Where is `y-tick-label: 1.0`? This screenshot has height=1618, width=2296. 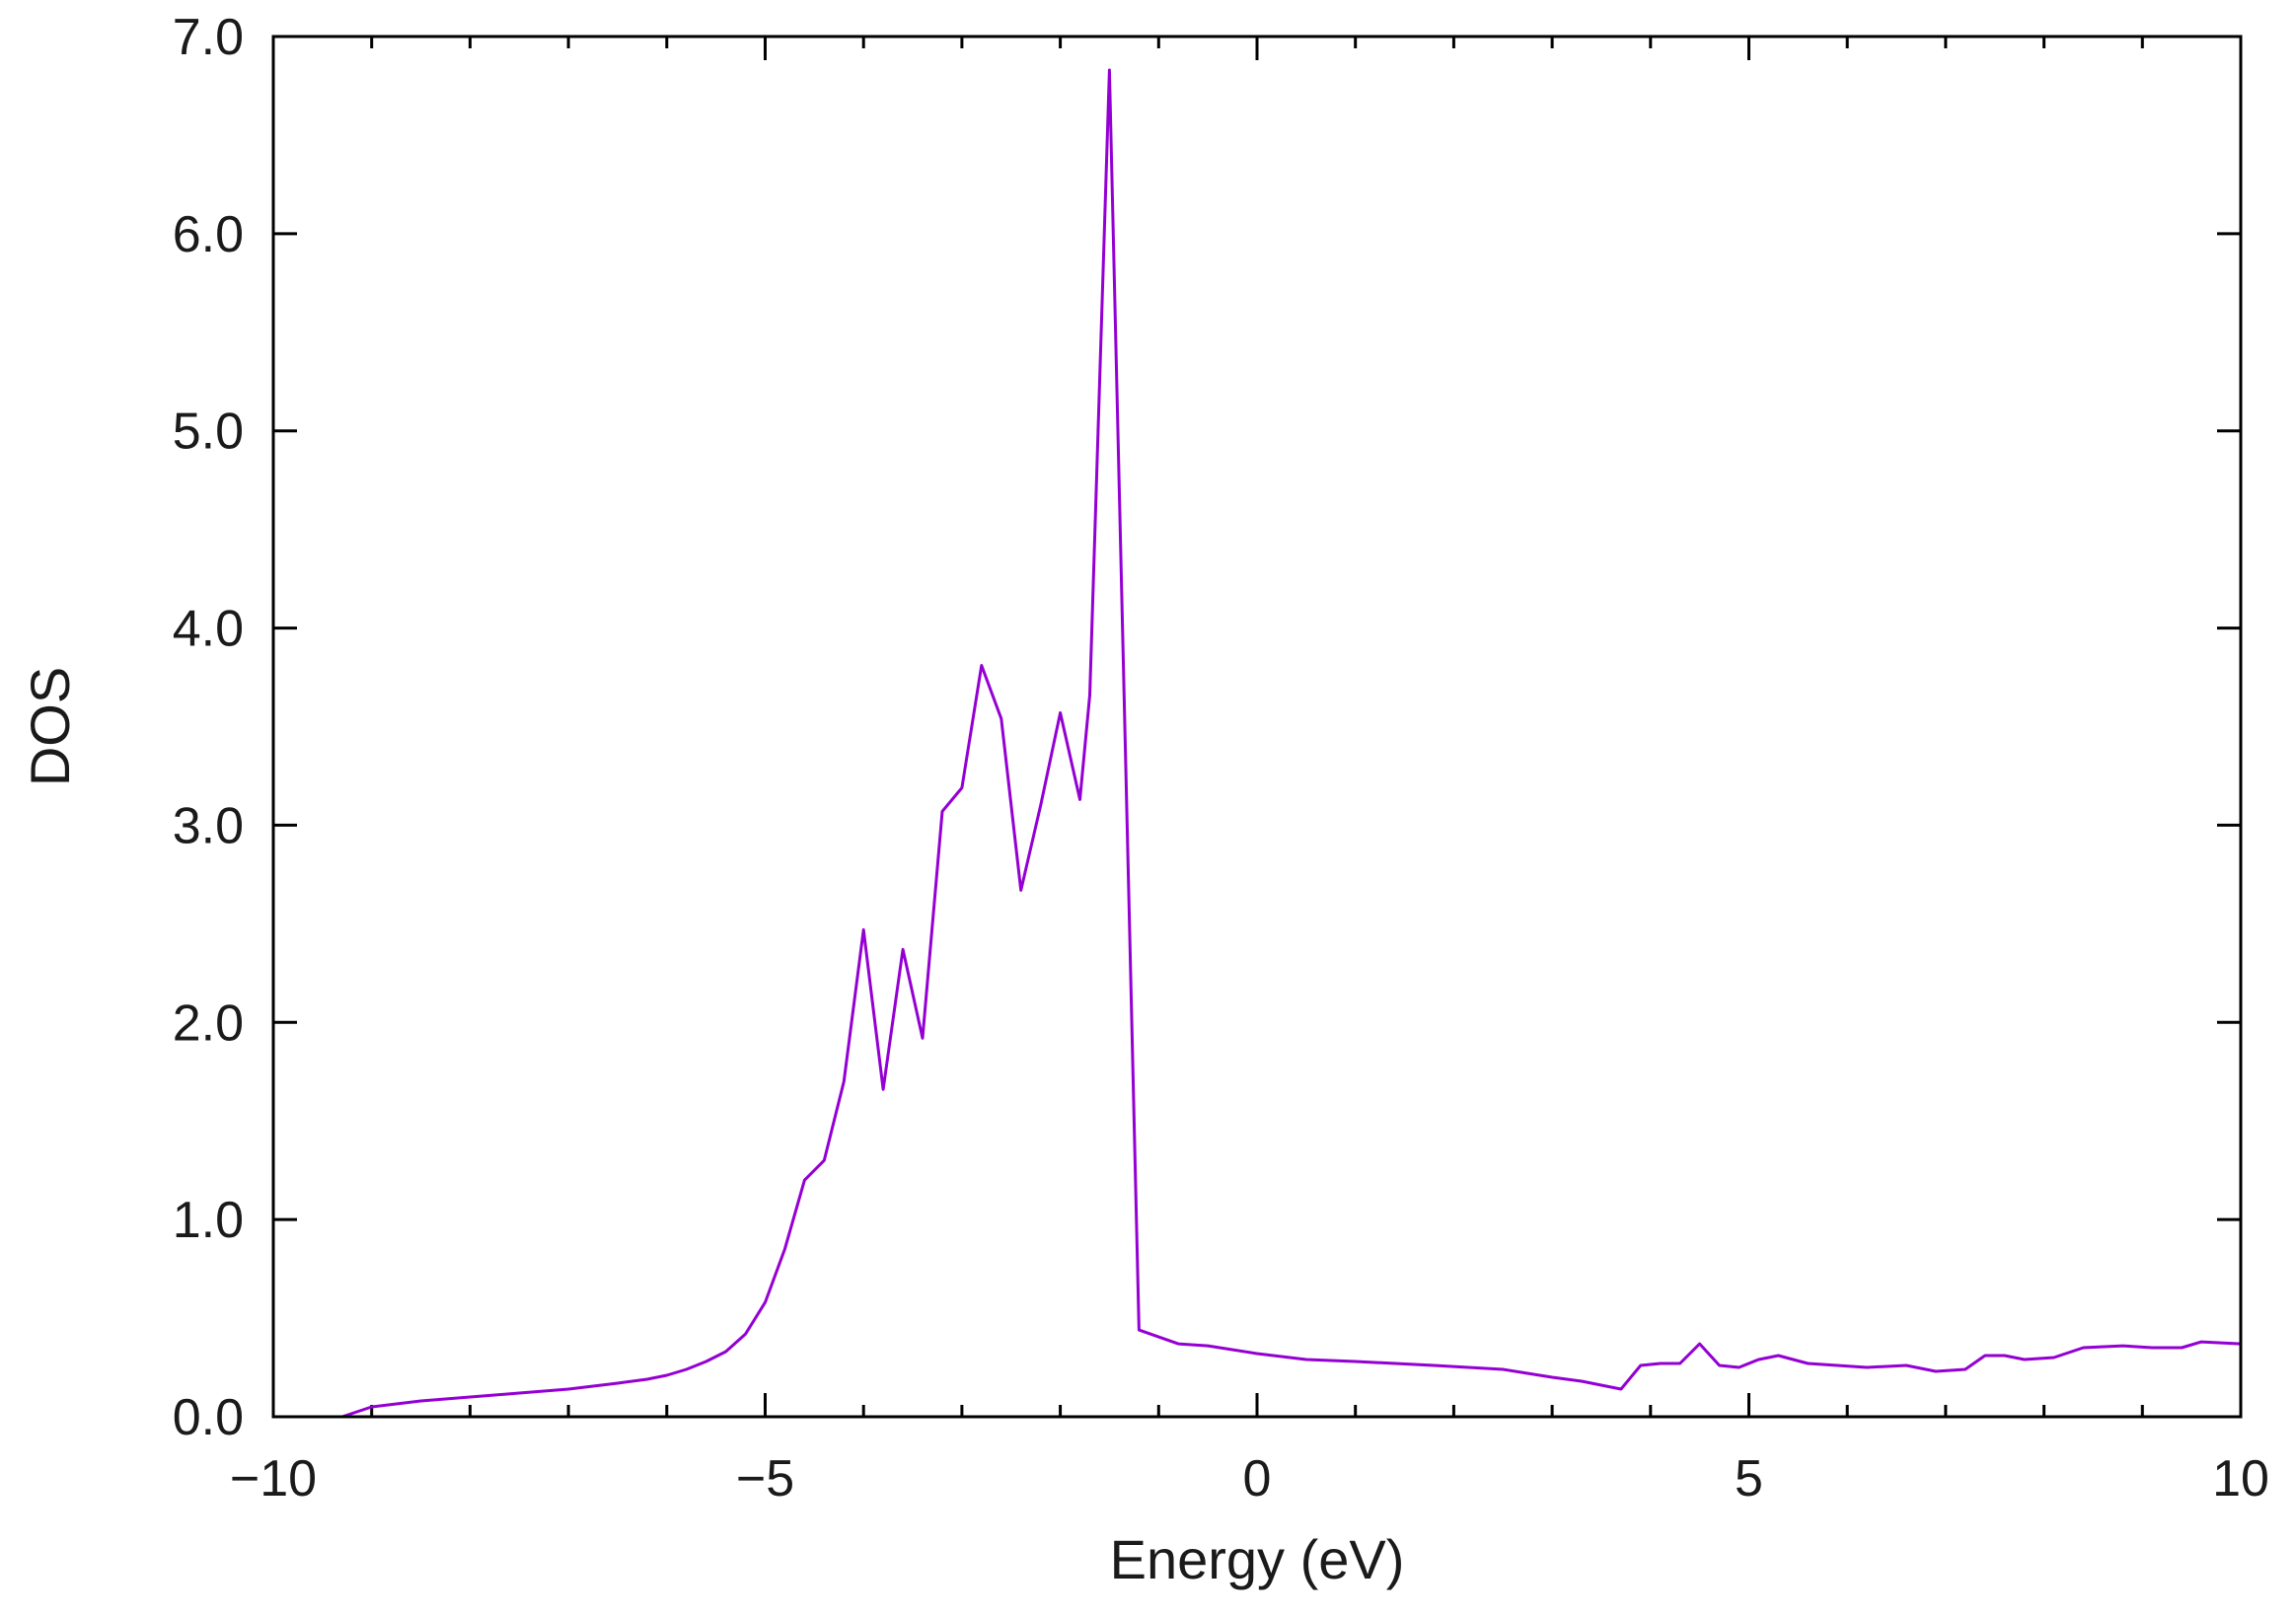
y-tick-label: 1.0 is located at coordinates (209, 1220).